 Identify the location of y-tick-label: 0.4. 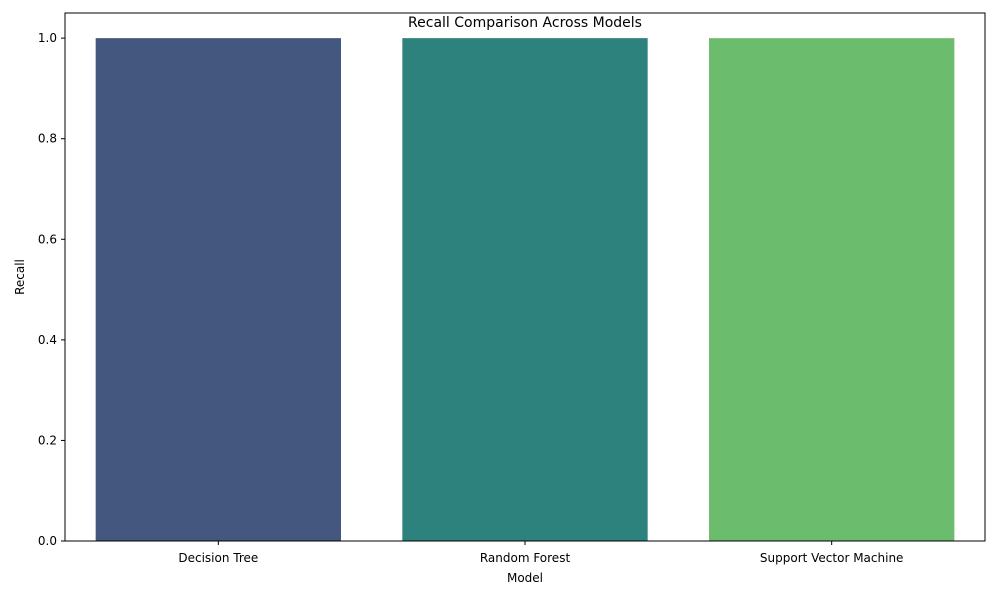
(47, 340).